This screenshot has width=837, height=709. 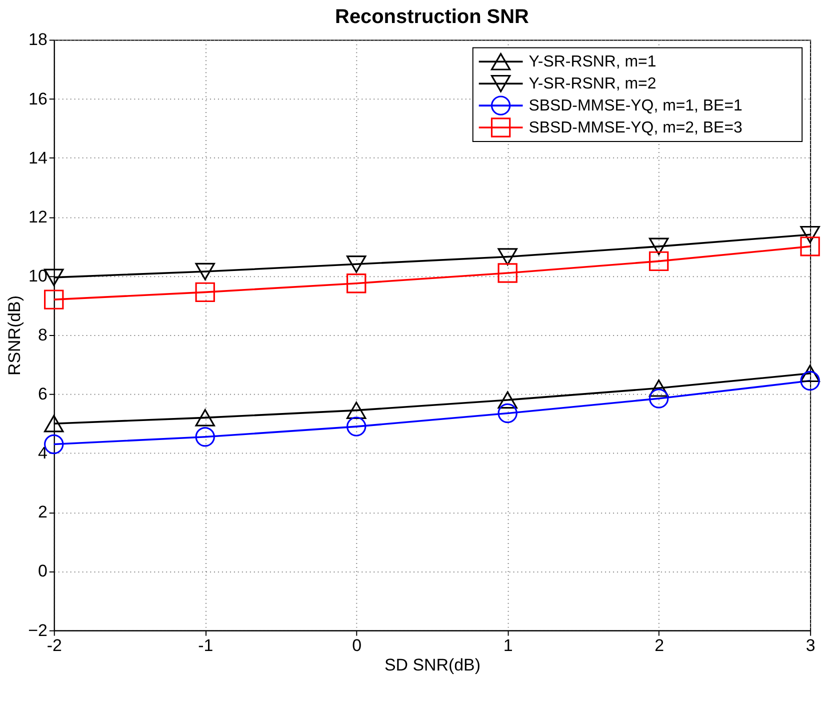 What do you see at coordinates (592, 62) in the screenshot?
I see `legend-label: Y-SR-RSNR, m=1` at bounding box center [592, 62].